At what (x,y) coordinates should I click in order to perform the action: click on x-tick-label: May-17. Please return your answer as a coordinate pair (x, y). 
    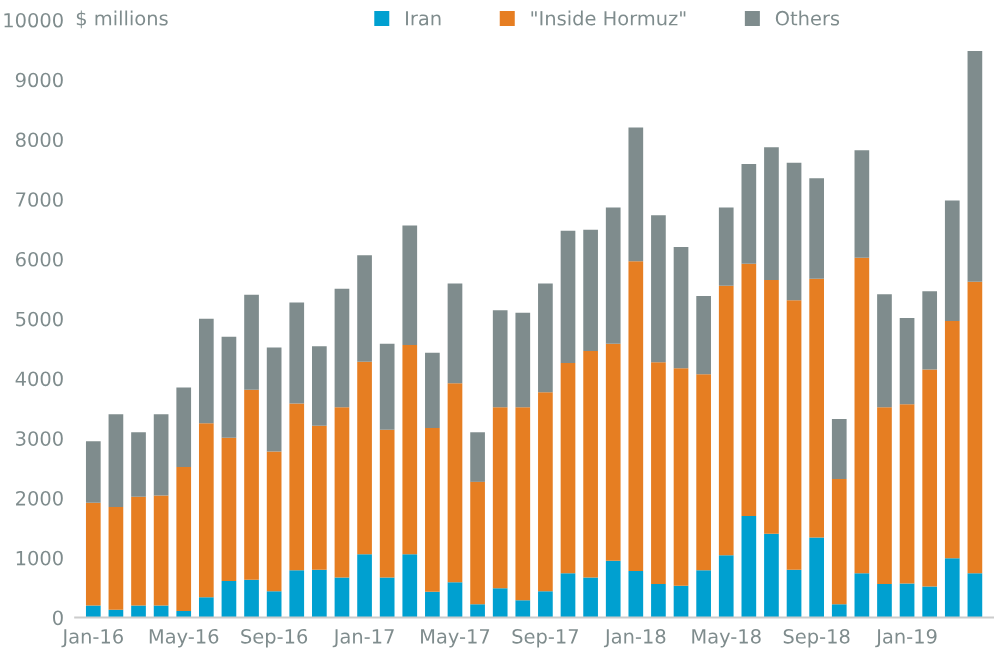
    Looking at the image, I should click on (455, 638).